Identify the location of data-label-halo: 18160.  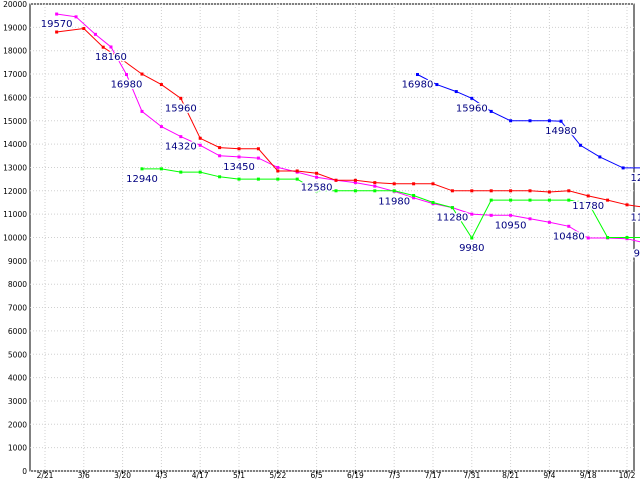
(111, 57).